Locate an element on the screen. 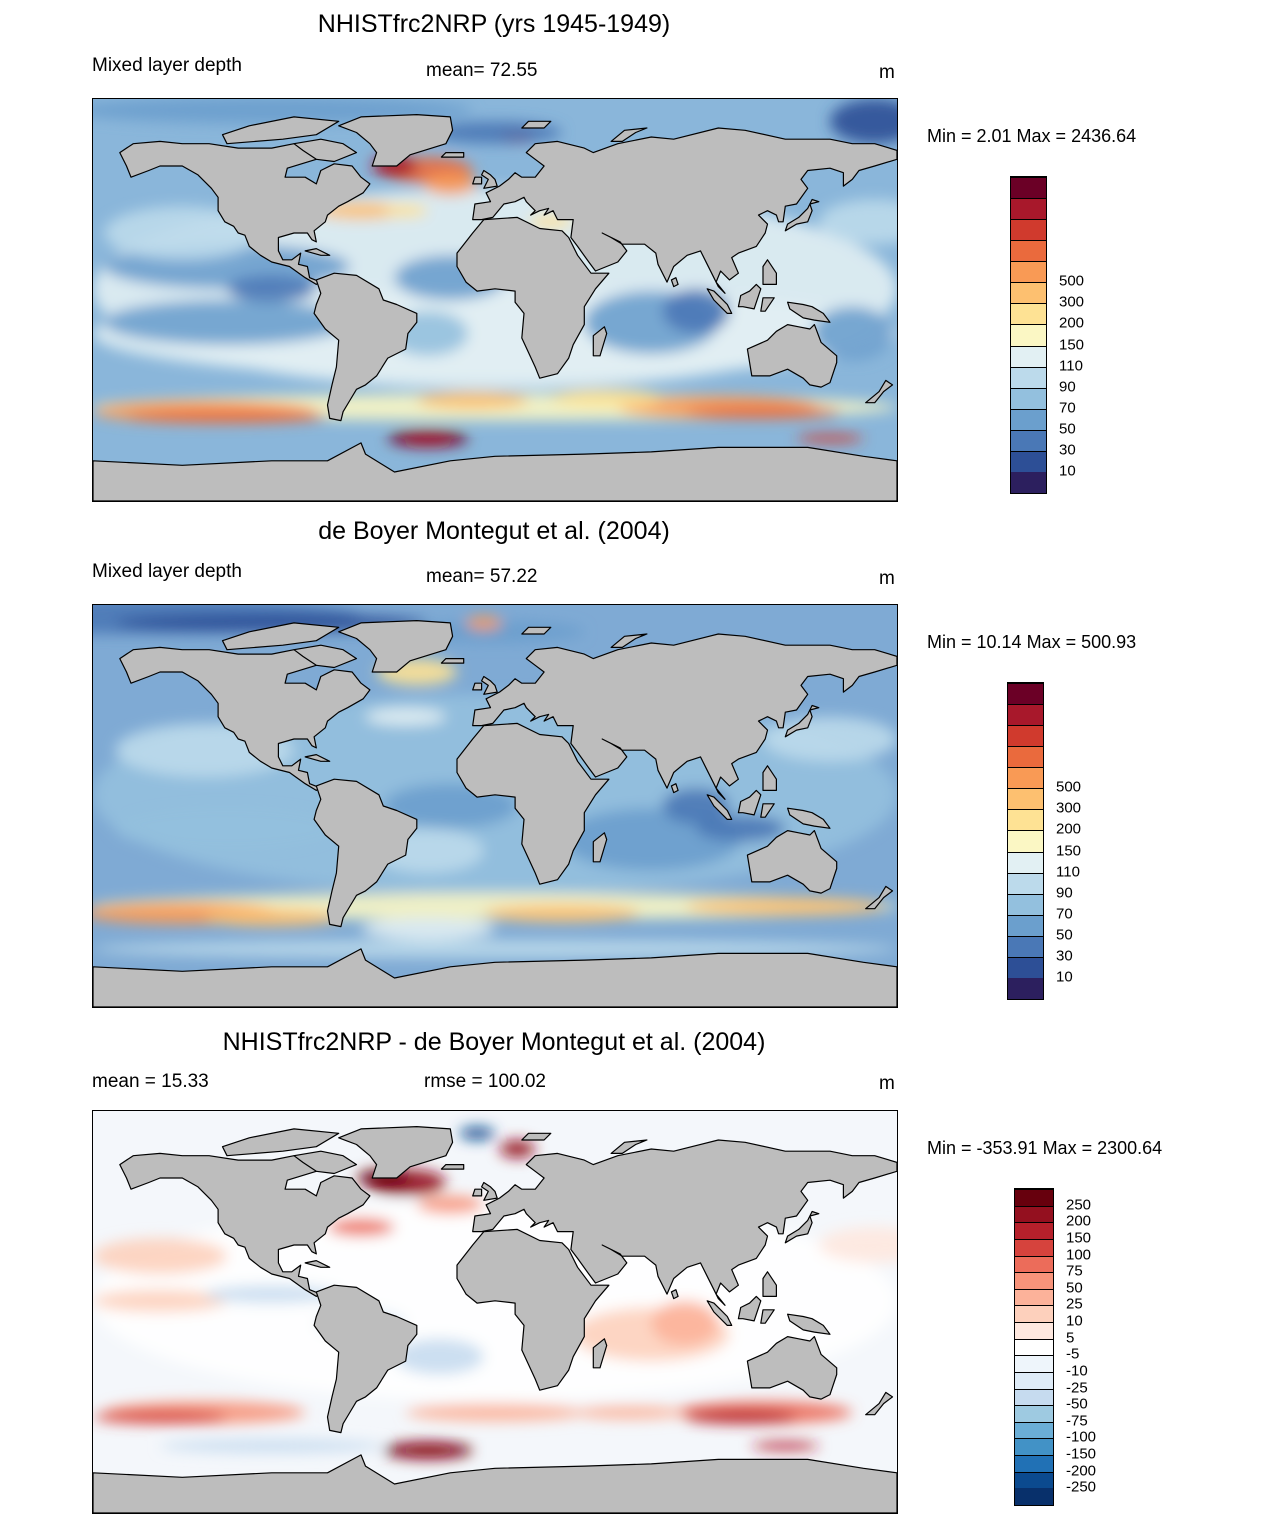  landmass-borneo is located at coordinates (749, 1308).